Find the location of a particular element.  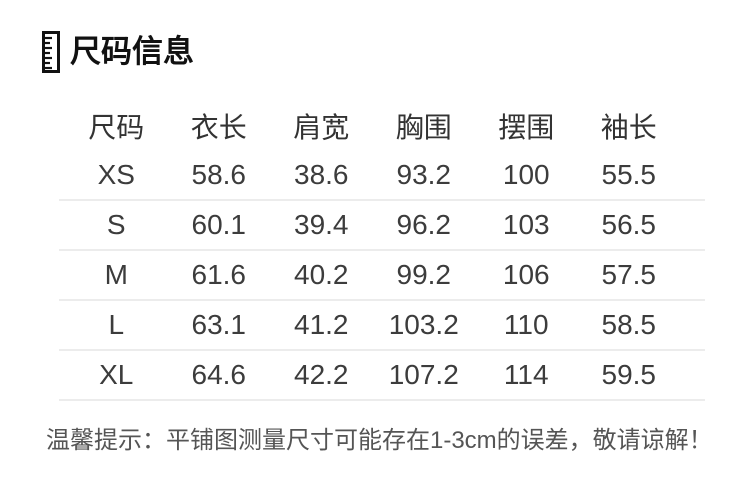

table-row-xl: XL 64.6 42.2 107.2 114 59.5 is located at coordinates (382, 376).